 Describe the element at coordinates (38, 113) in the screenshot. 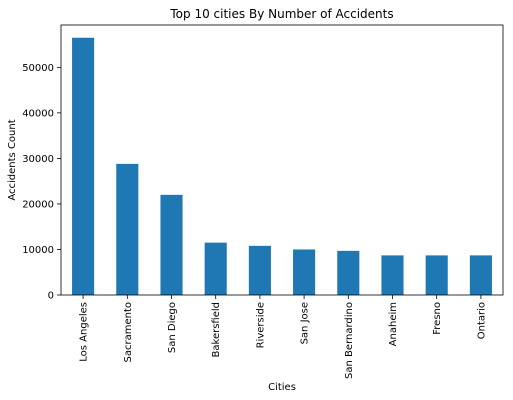

I see `y-tick-label: 40000` at that location.